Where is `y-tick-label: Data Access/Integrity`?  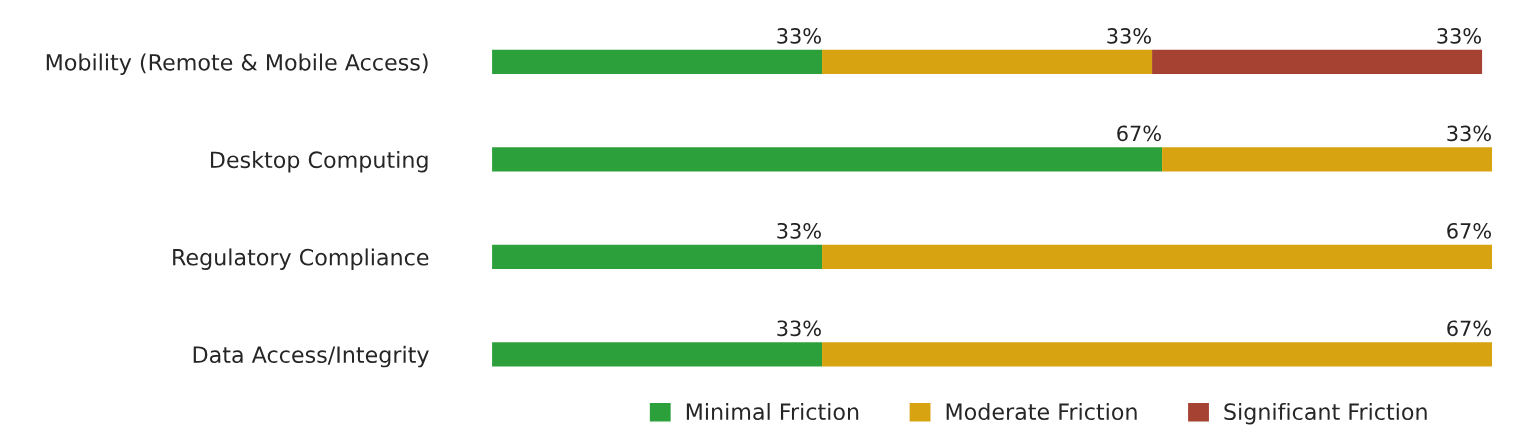
y-tick-label: Data Access/Integrity is located at coordinates (311, 356).